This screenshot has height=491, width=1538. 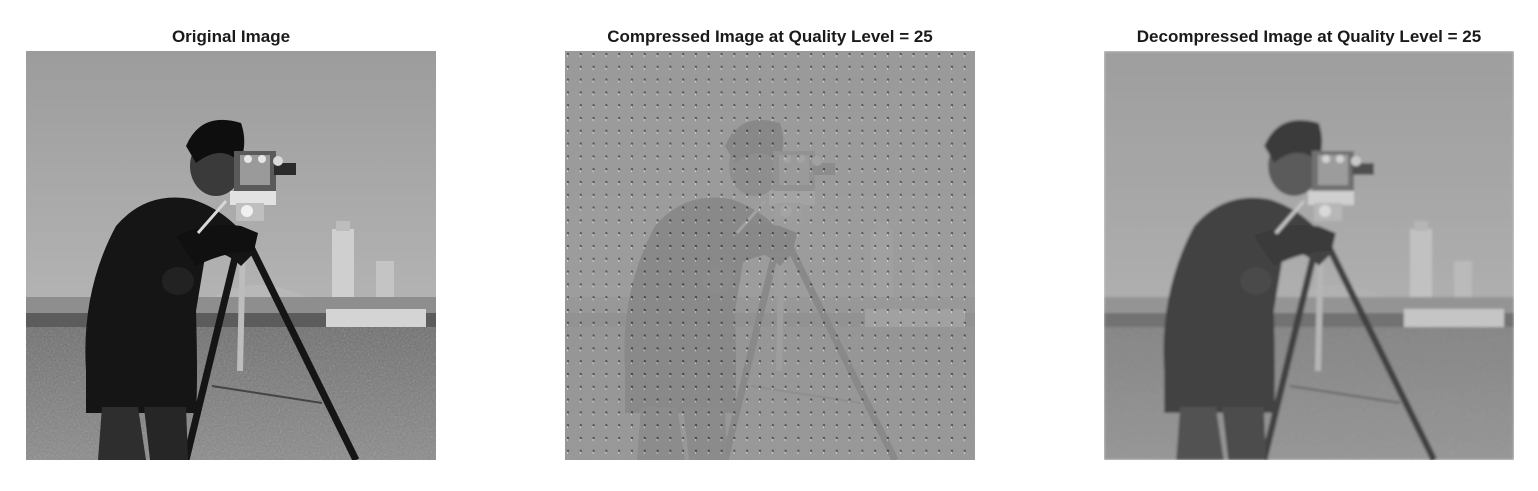 What do you see at coordinates (231, 36) in the screenshot?
I see `panel-title: Original Image` at bounding box center [231, 36].